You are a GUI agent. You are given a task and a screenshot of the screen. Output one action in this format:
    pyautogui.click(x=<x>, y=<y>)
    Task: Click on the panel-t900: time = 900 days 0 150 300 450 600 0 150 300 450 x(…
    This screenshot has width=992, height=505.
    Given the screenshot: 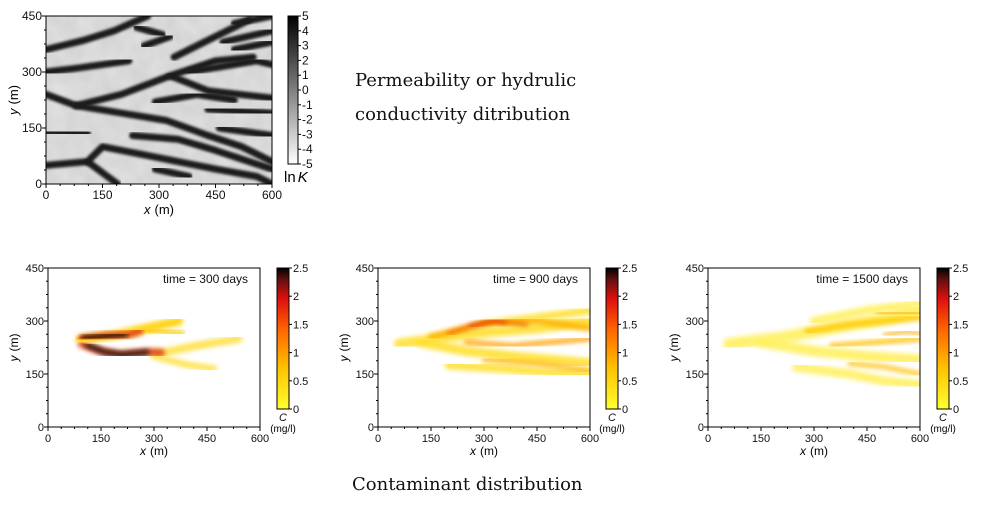 What is the action you would take?
    pyautogui.click(x=487, y=360)
    